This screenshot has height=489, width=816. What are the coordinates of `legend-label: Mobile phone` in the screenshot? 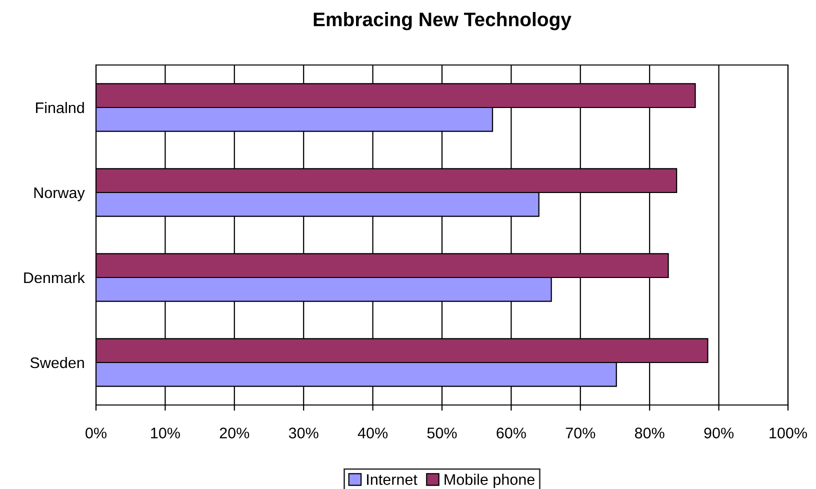 It's located at (489, 481).